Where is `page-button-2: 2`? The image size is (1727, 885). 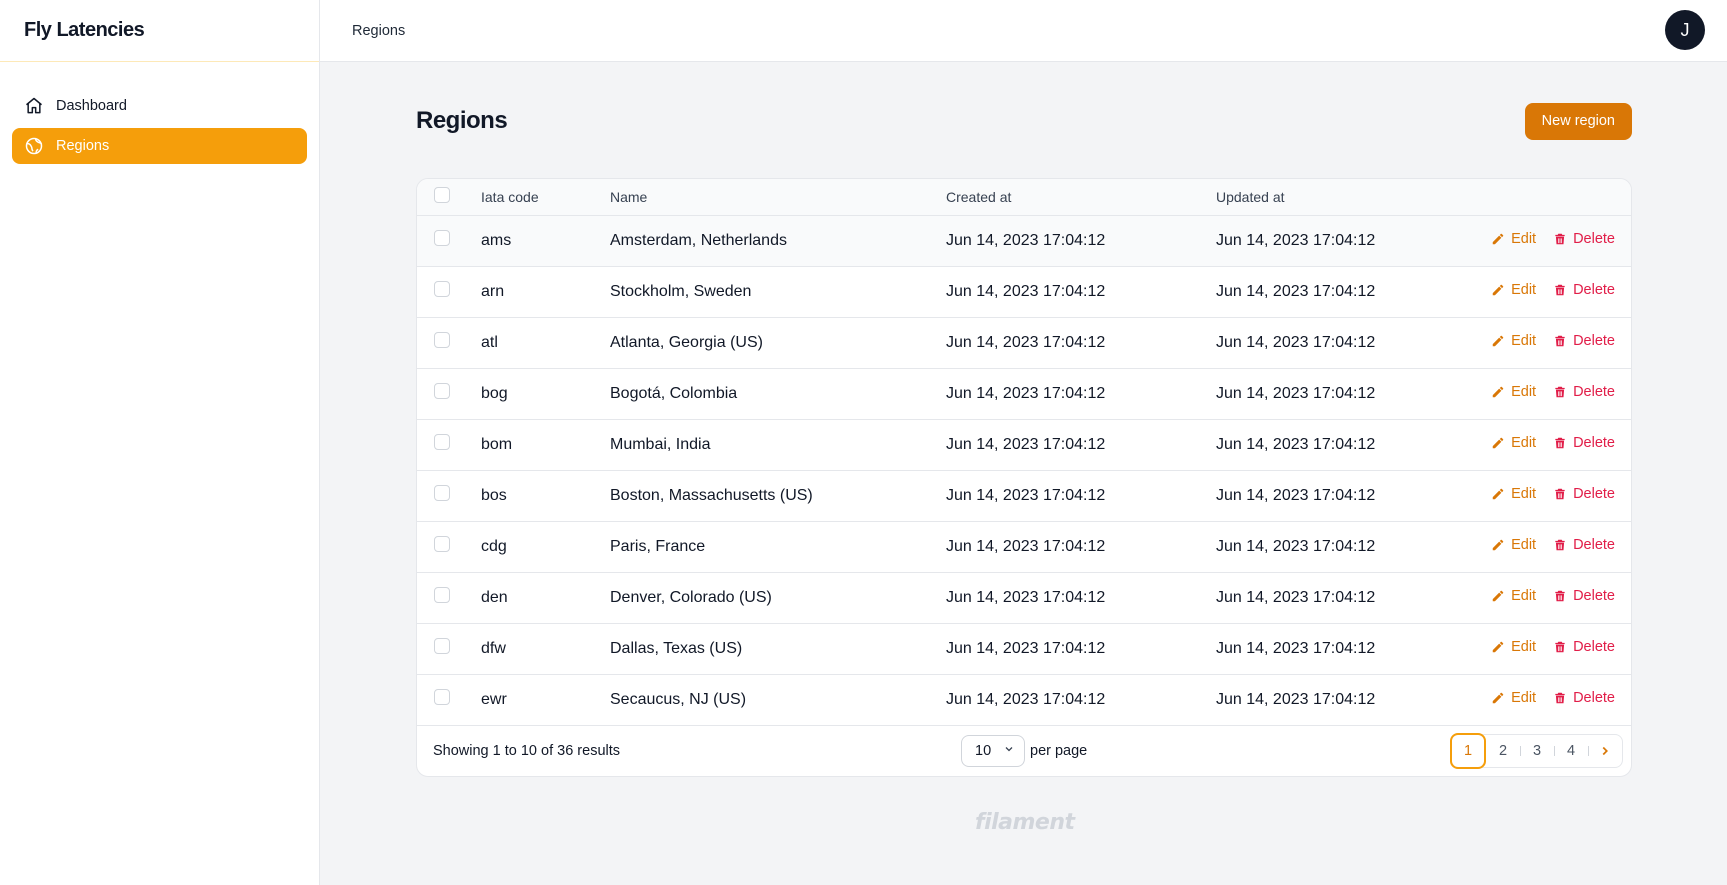
page-button-2: 2 is located at coordinates (1503, 750).